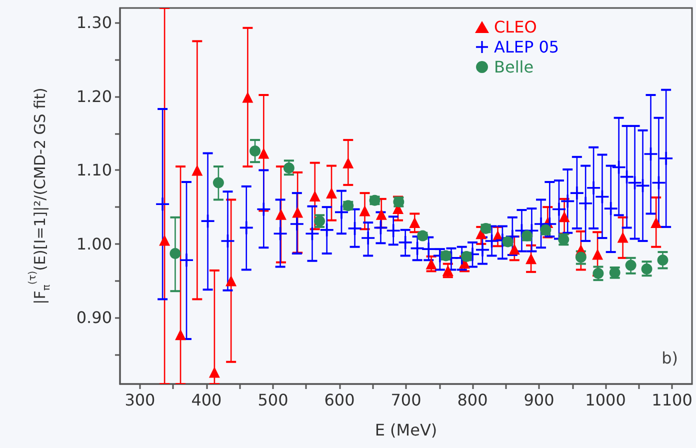  Describe the element at coordinates (94, 170) in the screenshot. I see `y-tick-label: 1.10` at that location.